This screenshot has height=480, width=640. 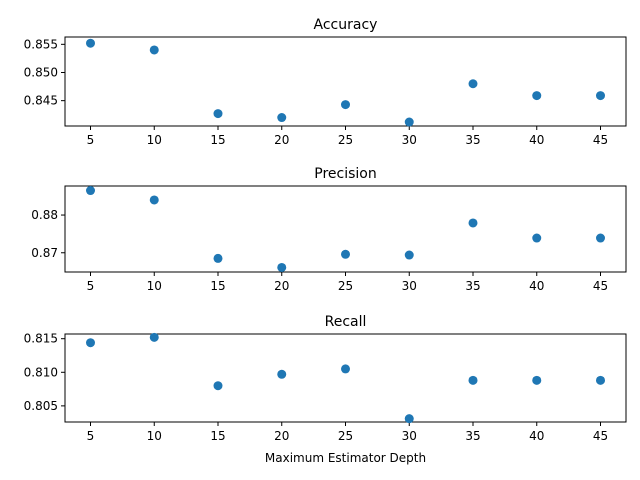 What do you see at coordinates (409, 436) in the screenshot?
I see `recall-x-tick-label: 30` at bounding box center [409, 436].